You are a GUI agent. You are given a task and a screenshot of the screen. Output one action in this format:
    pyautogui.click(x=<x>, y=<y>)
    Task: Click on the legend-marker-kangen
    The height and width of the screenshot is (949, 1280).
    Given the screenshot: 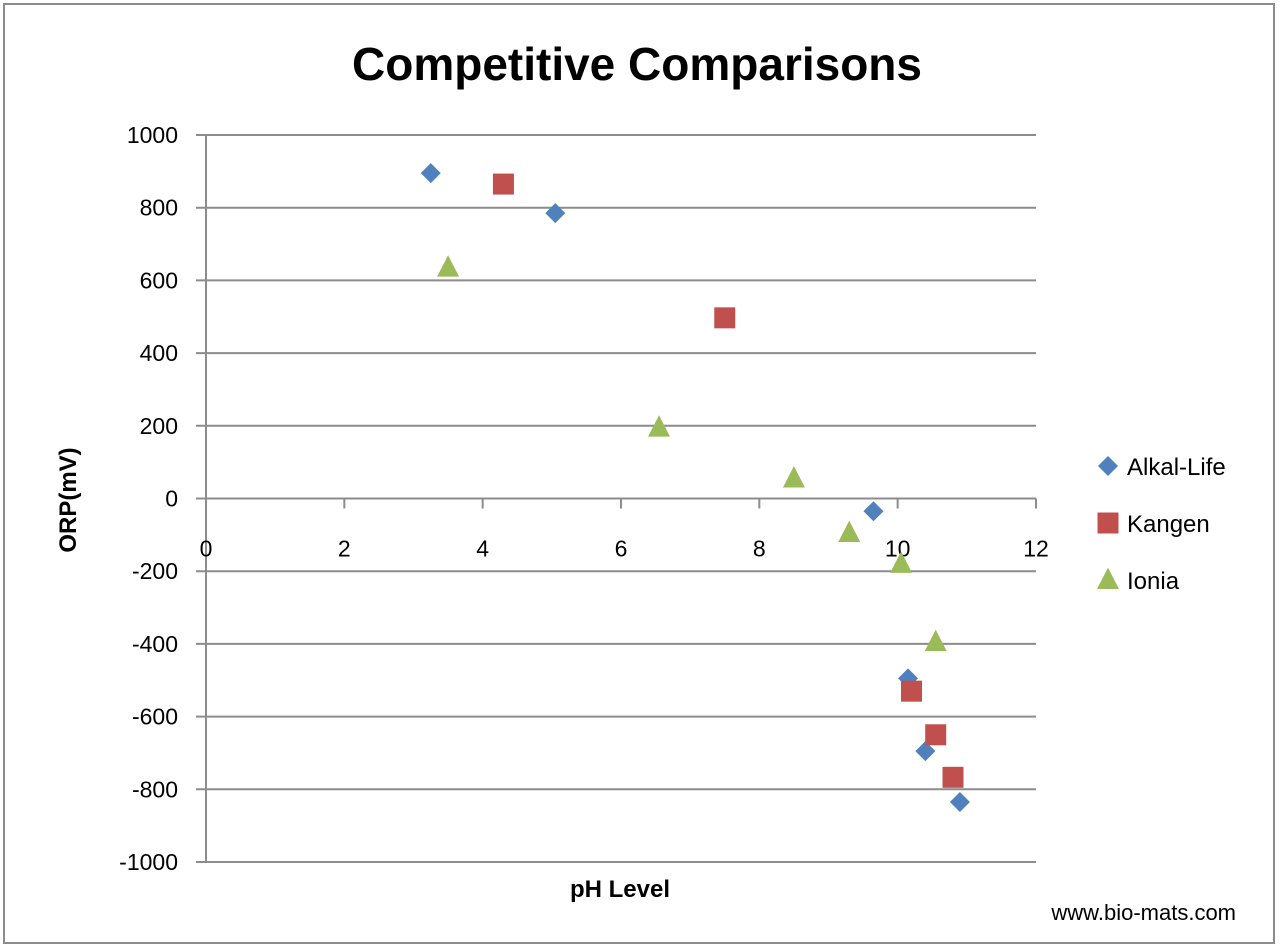 What is the action you would take?
    pyautogui.click(x=1108, y=523)
    